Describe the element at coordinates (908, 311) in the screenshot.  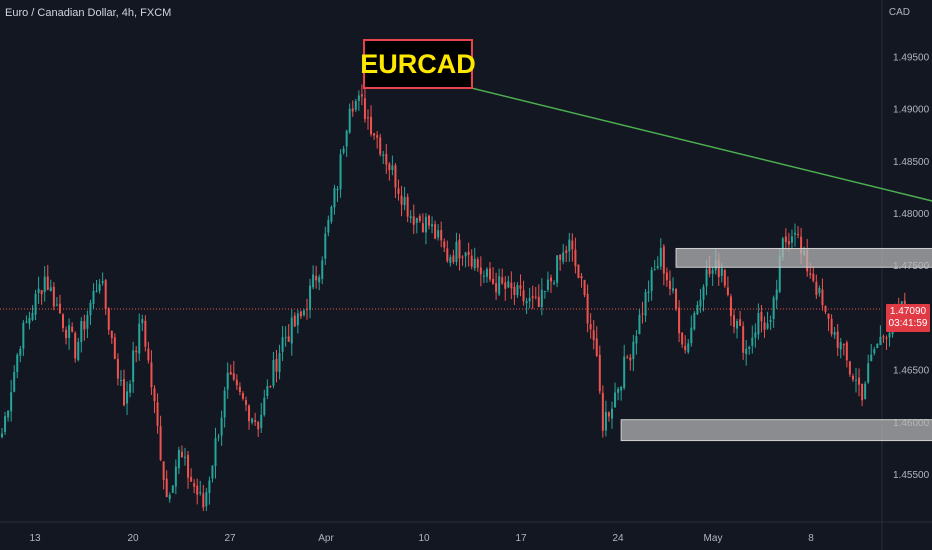
I see `current-price-value: 1.47090` at that location.